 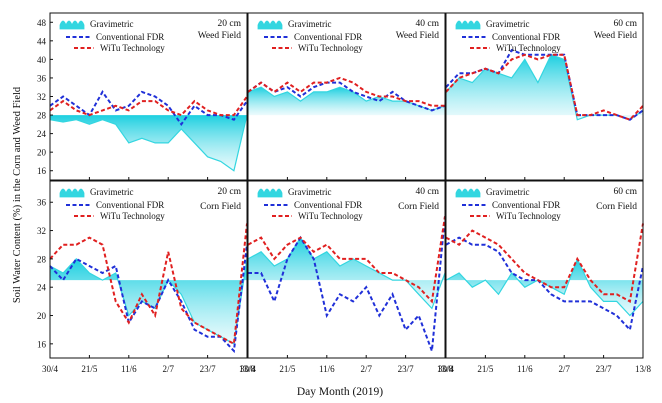 I want to click on y-tick-label: 44, so click(x=42, y=41).